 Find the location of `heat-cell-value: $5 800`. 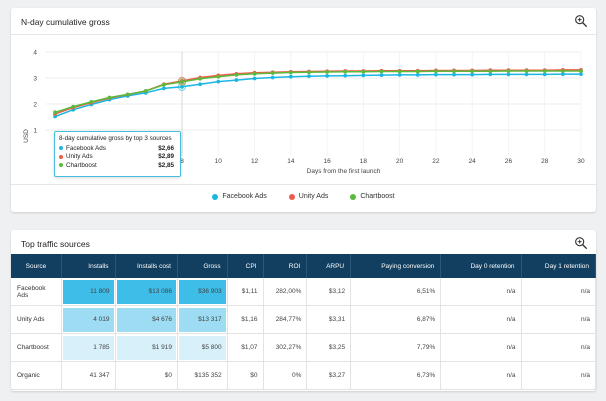

heat-cell-value: $5 800 is located at coordinates (202, 347).